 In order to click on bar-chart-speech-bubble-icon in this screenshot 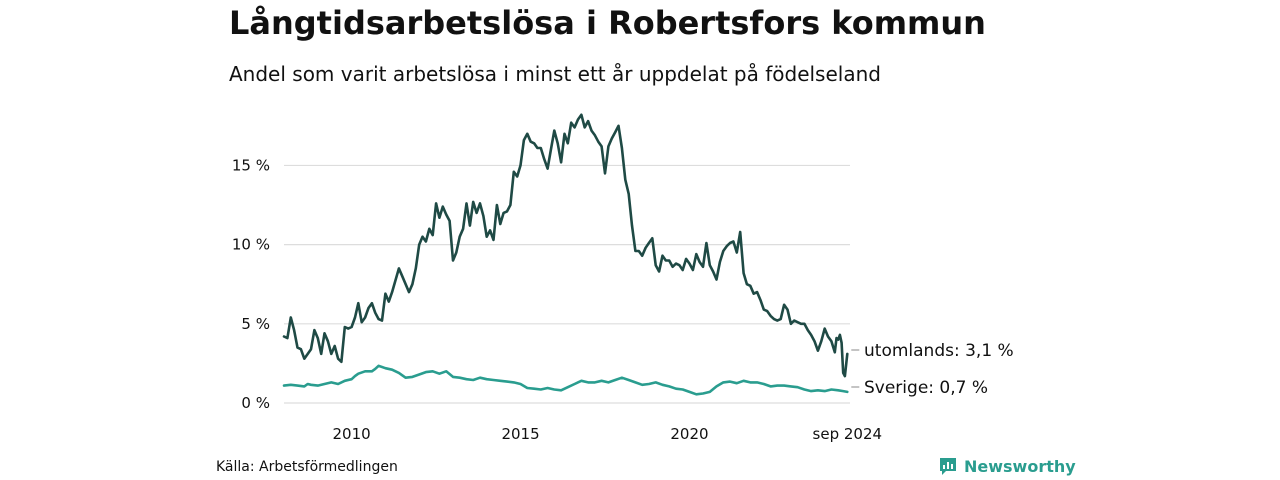, I will do `click(948, 466)`.